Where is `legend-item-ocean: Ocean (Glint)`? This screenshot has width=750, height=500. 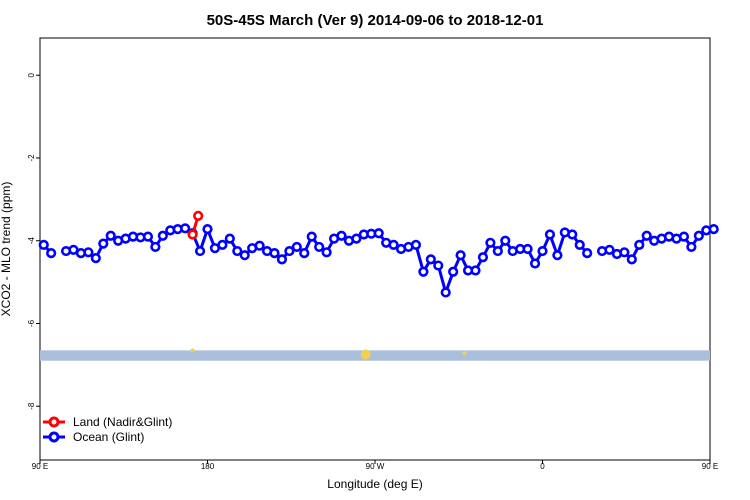
legend-item-ocean: Ocean (Glint) is located at coordinates (93, 437).